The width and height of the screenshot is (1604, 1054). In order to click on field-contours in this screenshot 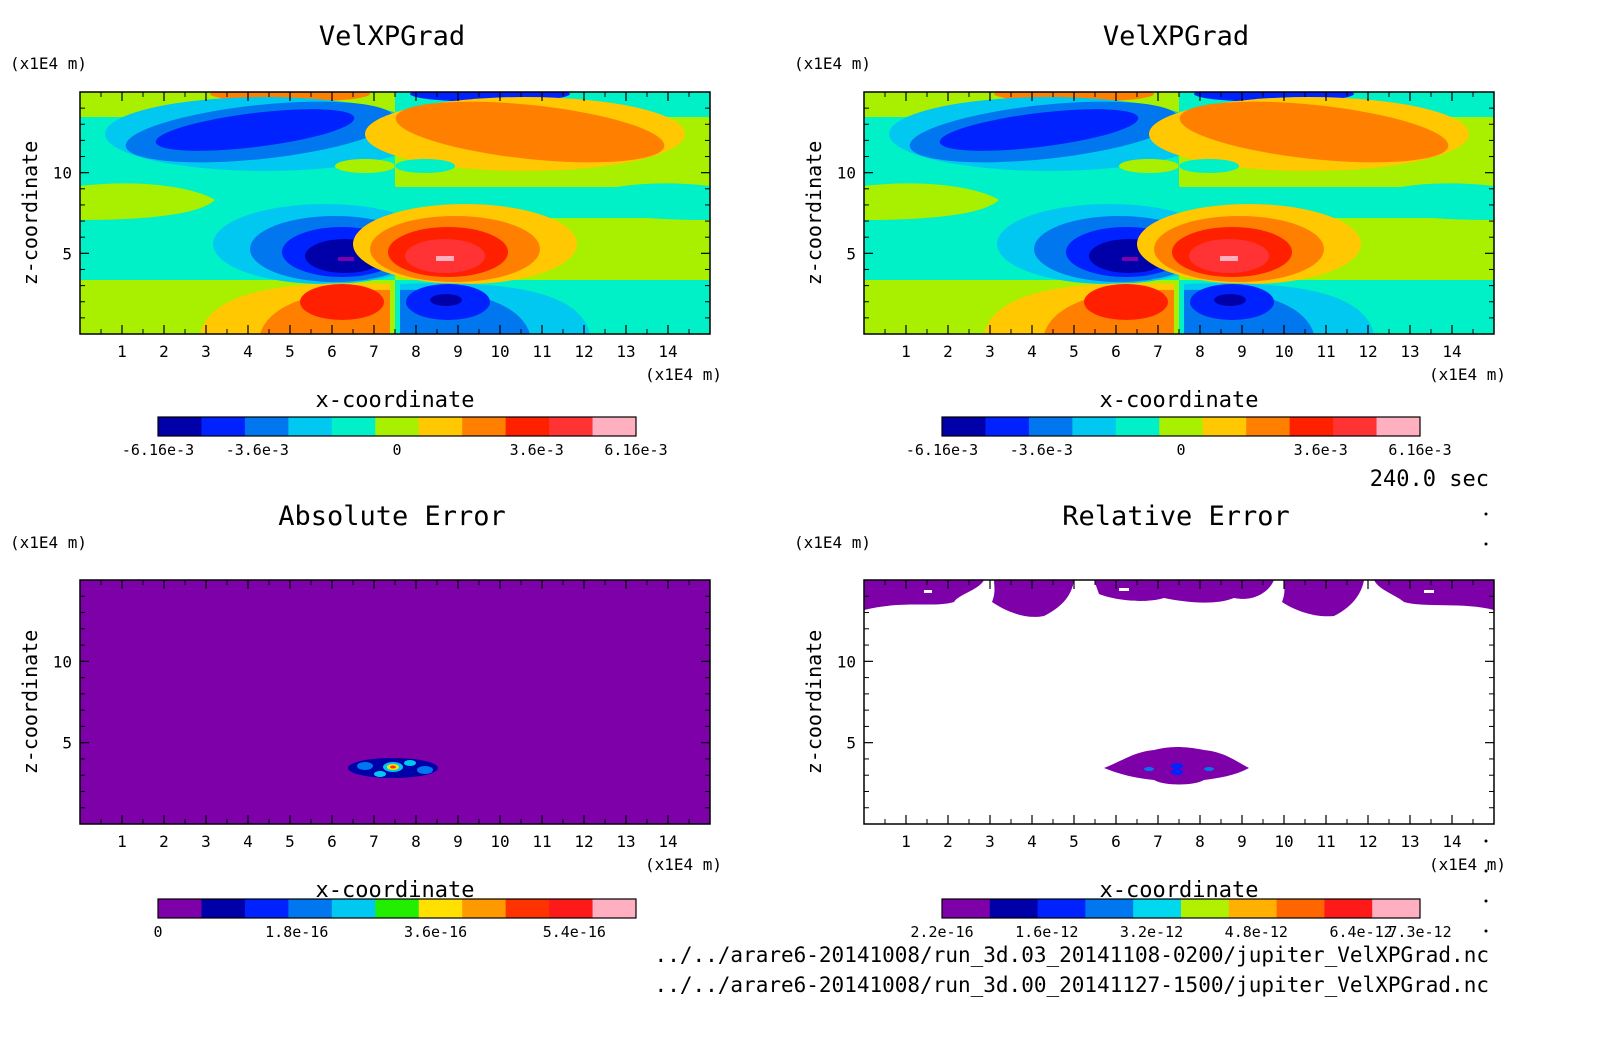, I will do `click(395, 213)`.